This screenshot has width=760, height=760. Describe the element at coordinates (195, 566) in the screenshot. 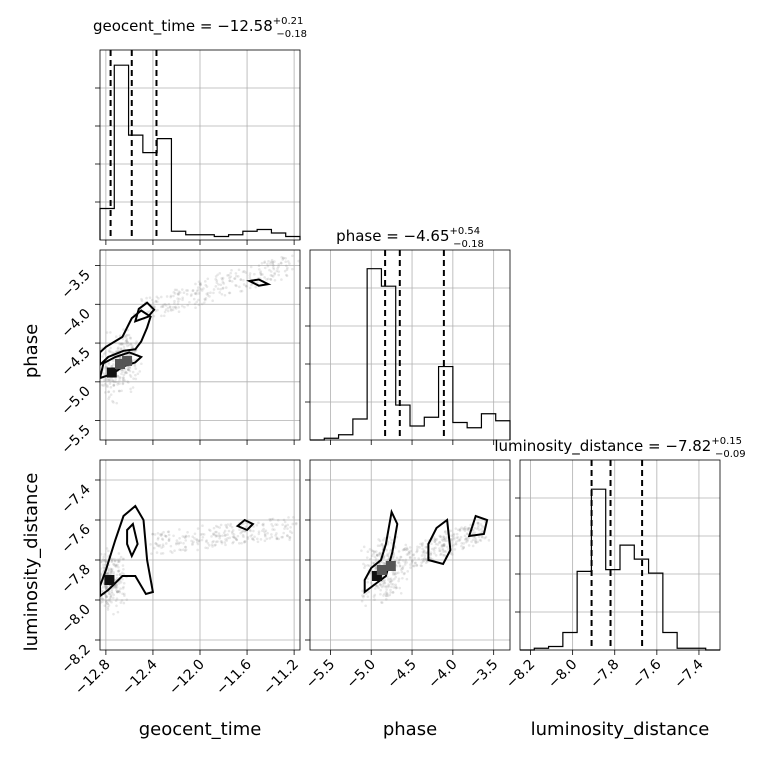

I see `samples-luminosity-distance-vs-geocent-time` at that location.